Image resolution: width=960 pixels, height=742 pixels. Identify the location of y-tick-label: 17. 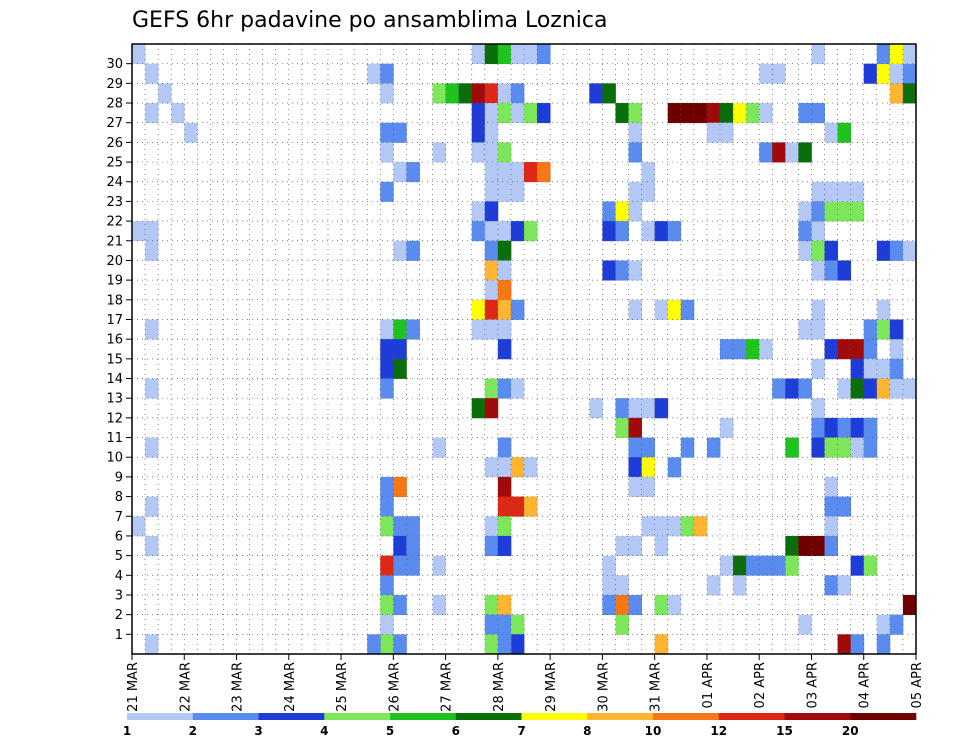
(114, 320).